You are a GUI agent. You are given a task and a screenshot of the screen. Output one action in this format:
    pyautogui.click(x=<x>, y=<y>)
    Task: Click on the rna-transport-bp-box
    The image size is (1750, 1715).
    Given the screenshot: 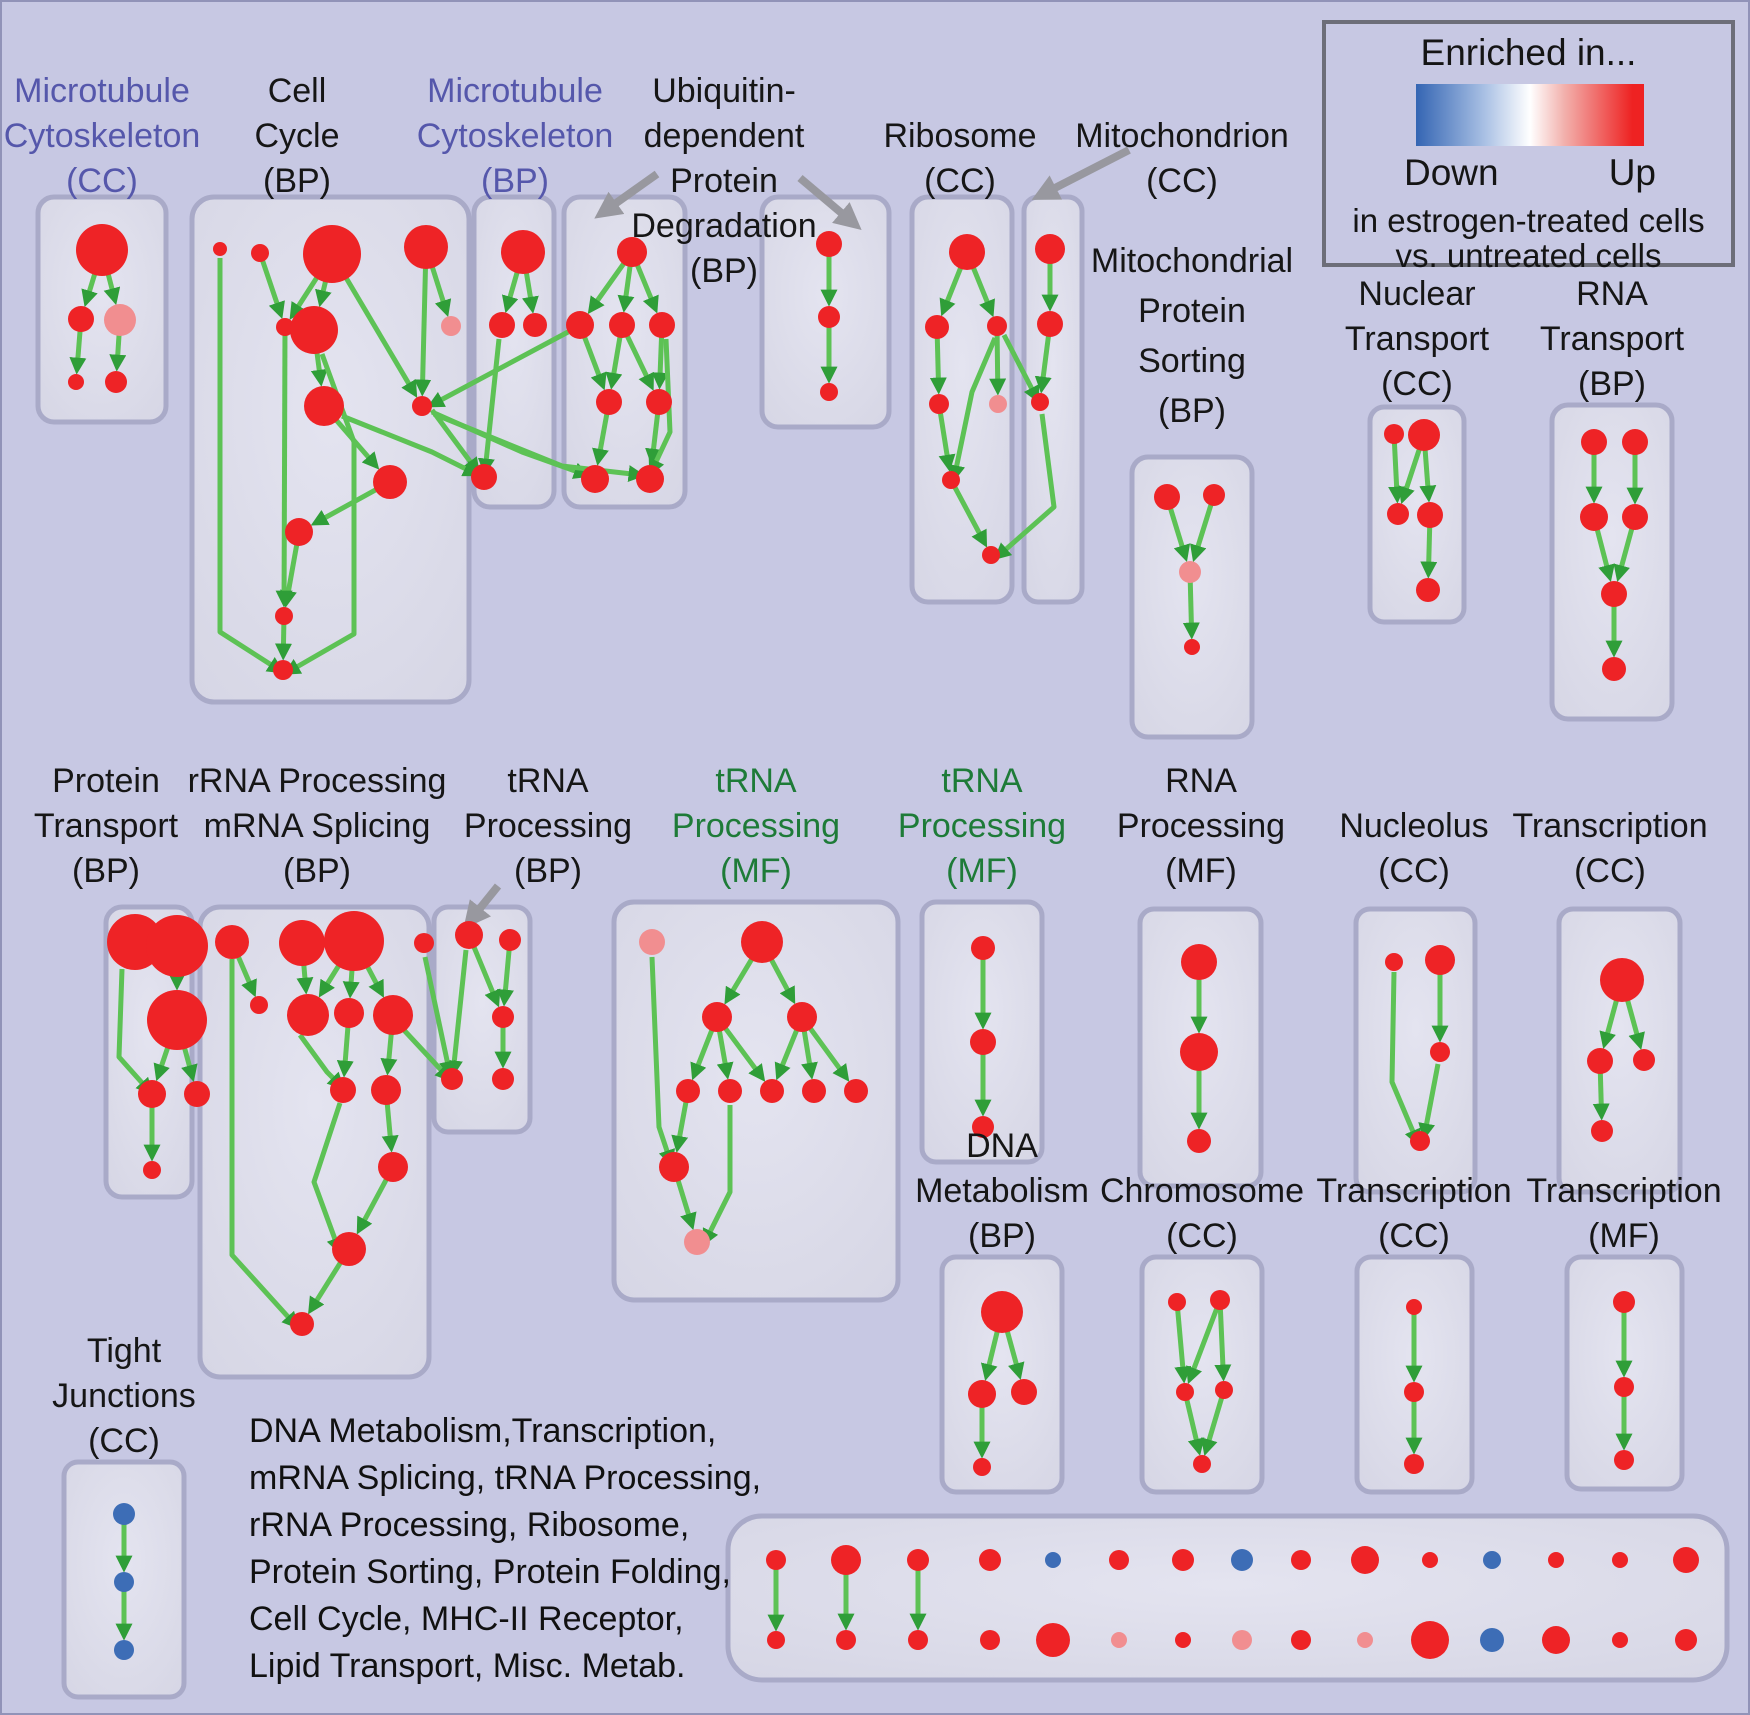 What is the action you would take?
    pyautogui.click(x=1612, y=562)
    